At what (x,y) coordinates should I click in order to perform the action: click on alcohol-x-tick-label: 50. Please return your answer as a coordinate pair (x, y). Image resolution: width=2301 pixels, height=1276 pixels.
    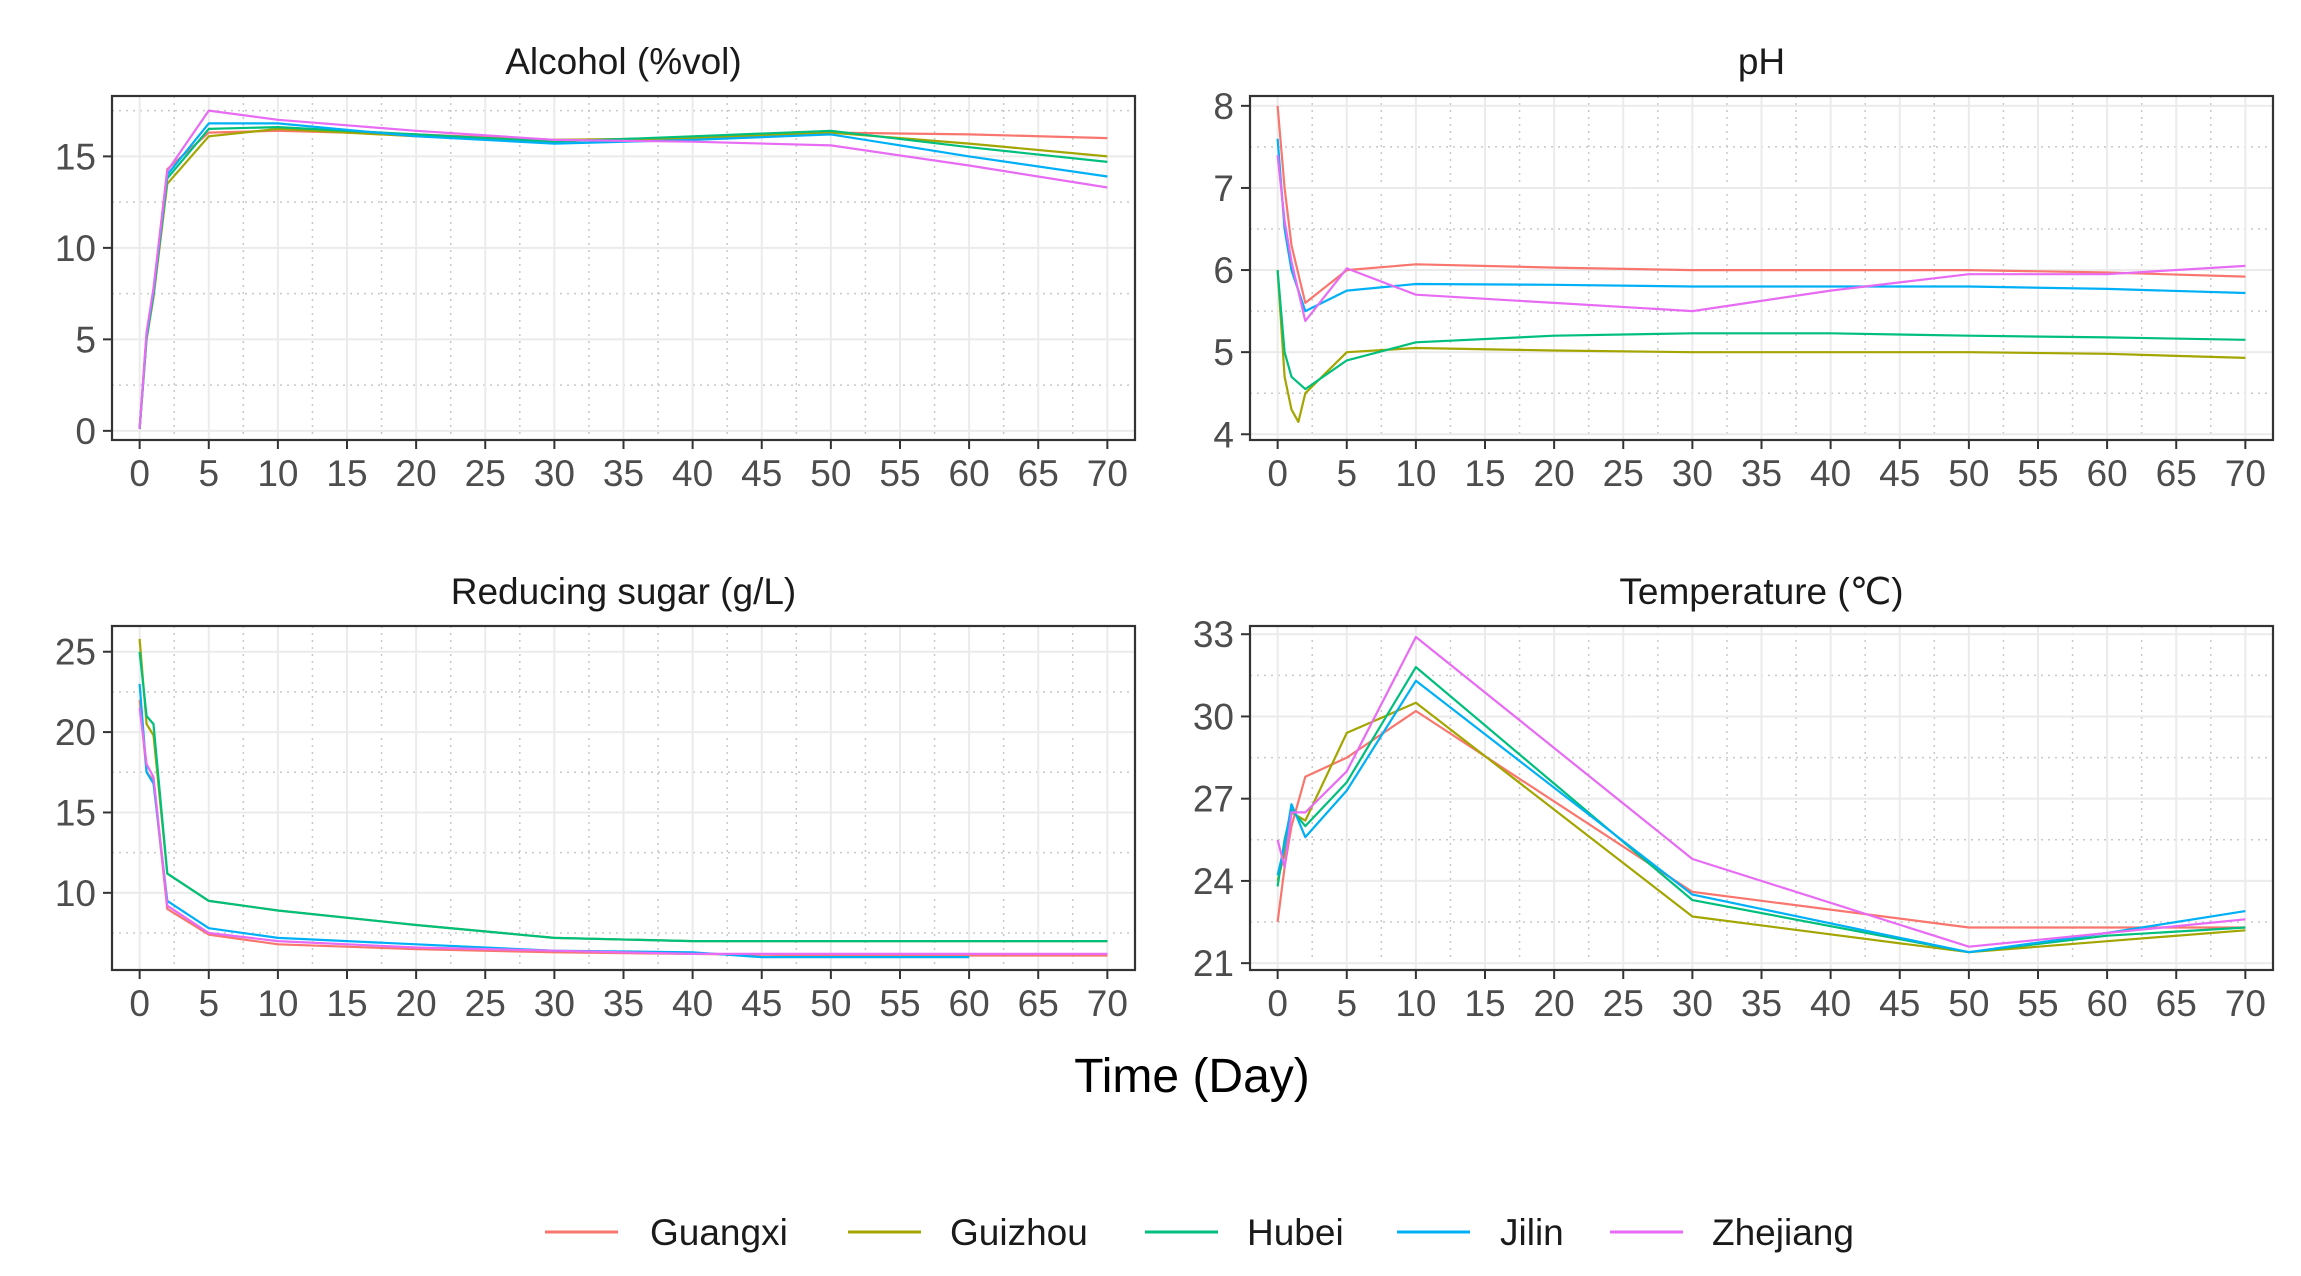
    Looking at the image, I should click on (830, 473).